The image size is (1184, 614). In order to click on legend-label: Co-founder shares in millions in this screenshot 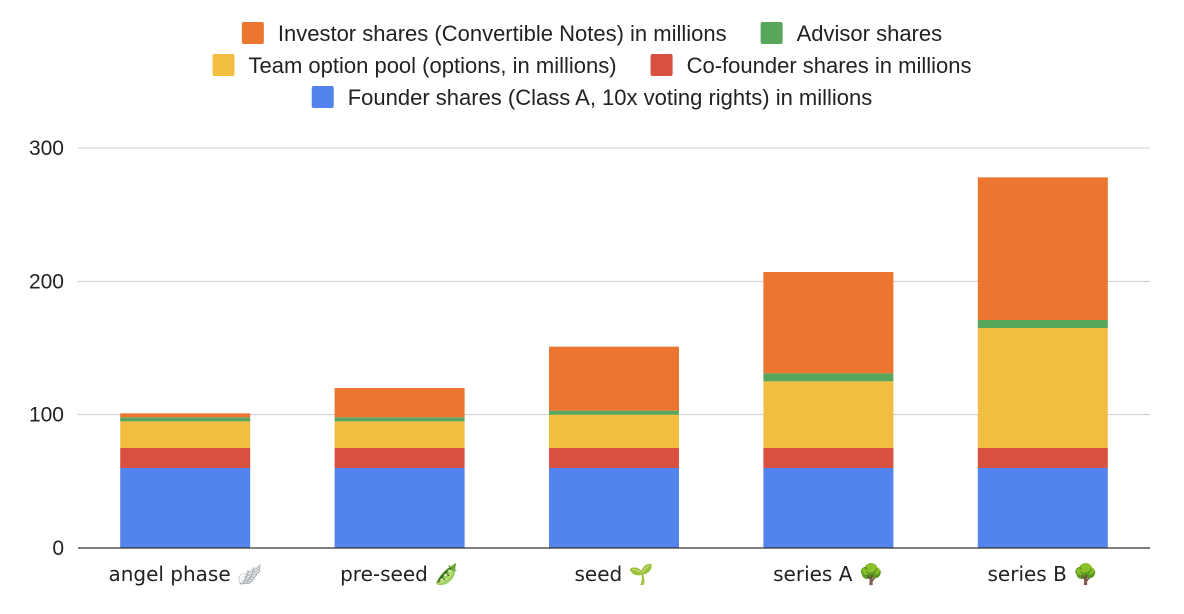, I will do `click(829, 65)`.